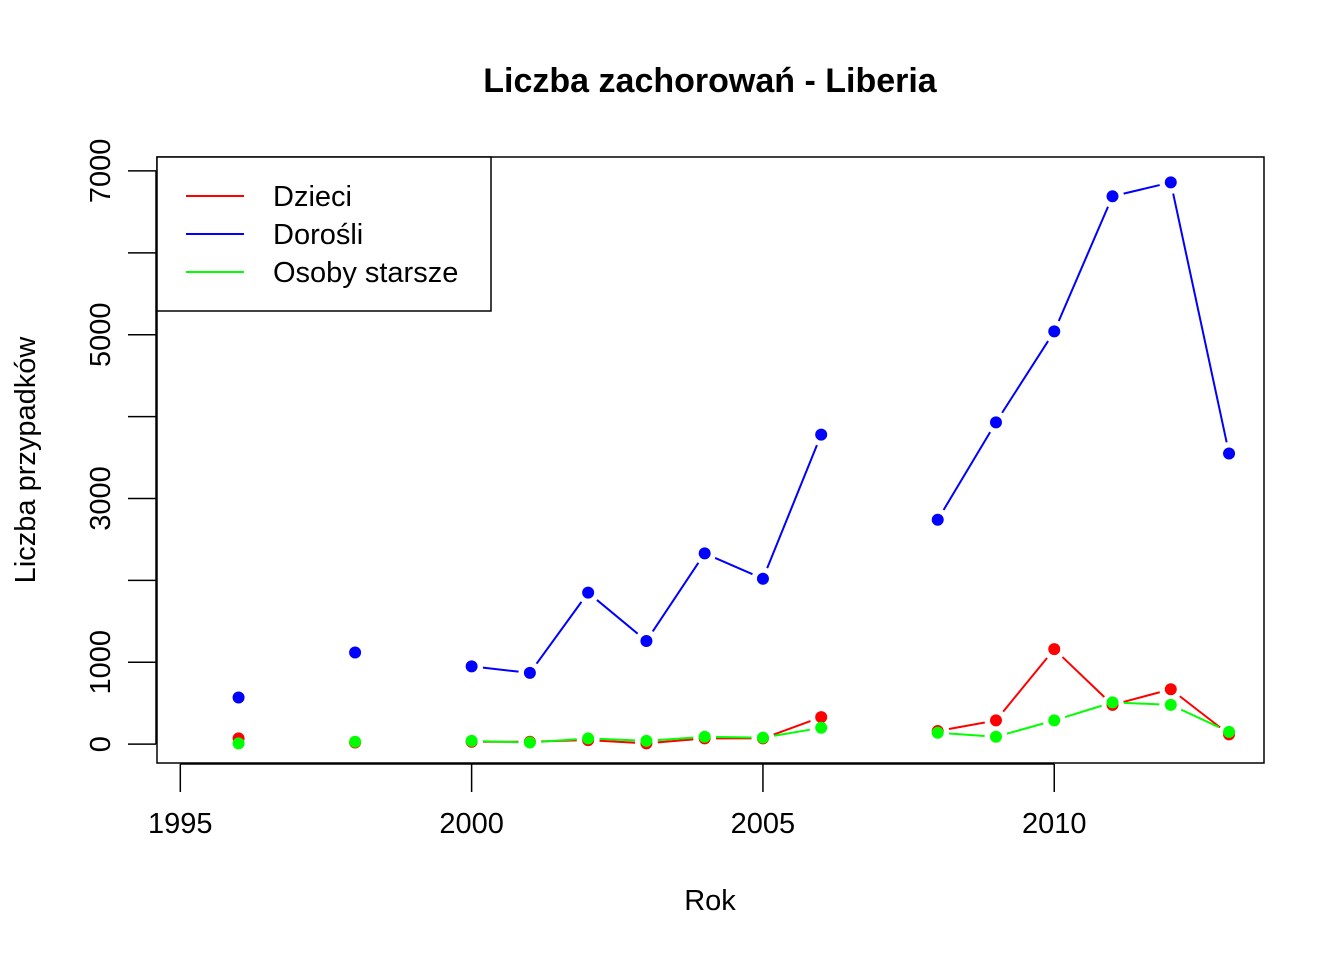 The width and height of the screenshot is (1344, 960). Describe the element at coordinates (121, 445) in the screenshot. I see `y-axis: 0 1000 3000 5000 7000` at that location.